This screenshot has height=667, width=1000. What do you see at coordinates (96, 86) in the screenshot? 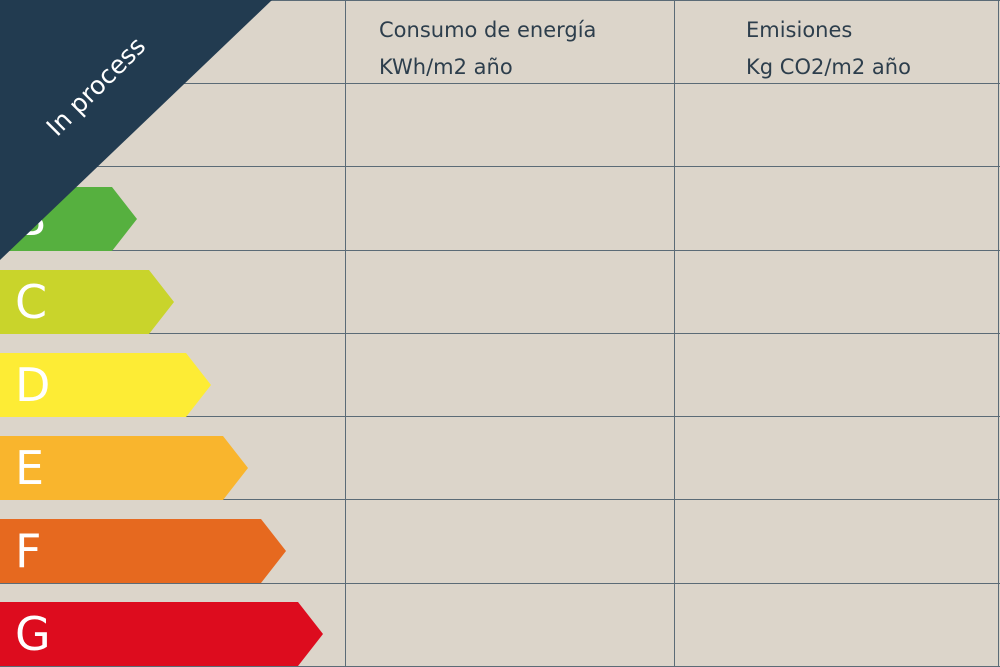
I see `banner-text: In process` at bounding box center [96, 86].